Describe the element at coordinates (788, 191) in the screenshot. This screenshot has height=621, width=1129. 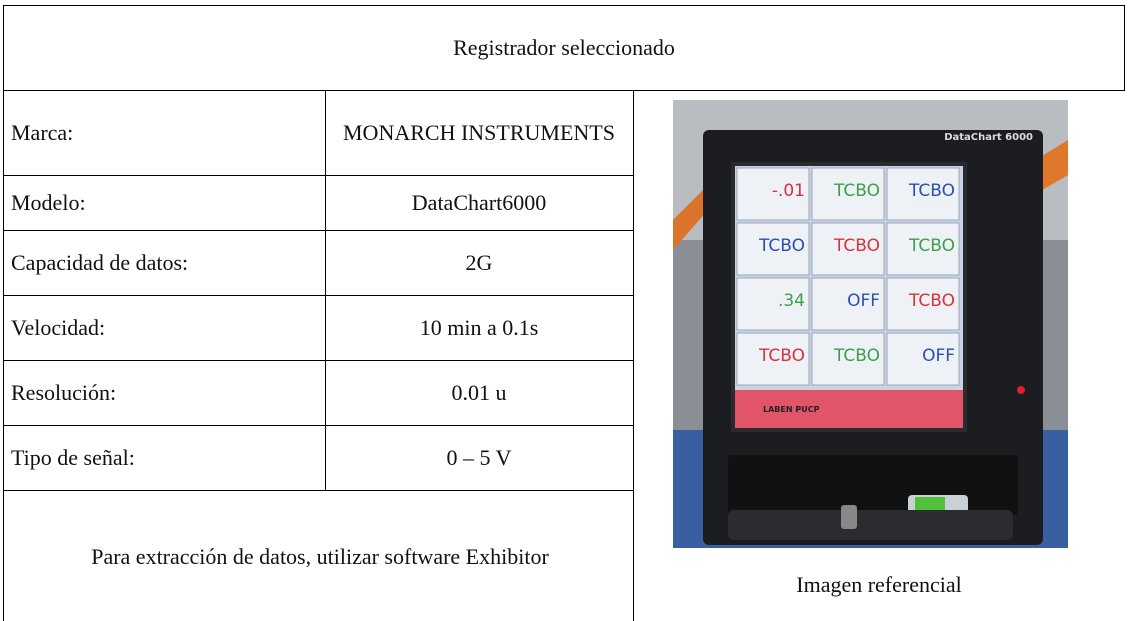
I see `screen-reading: -.01` at that location.